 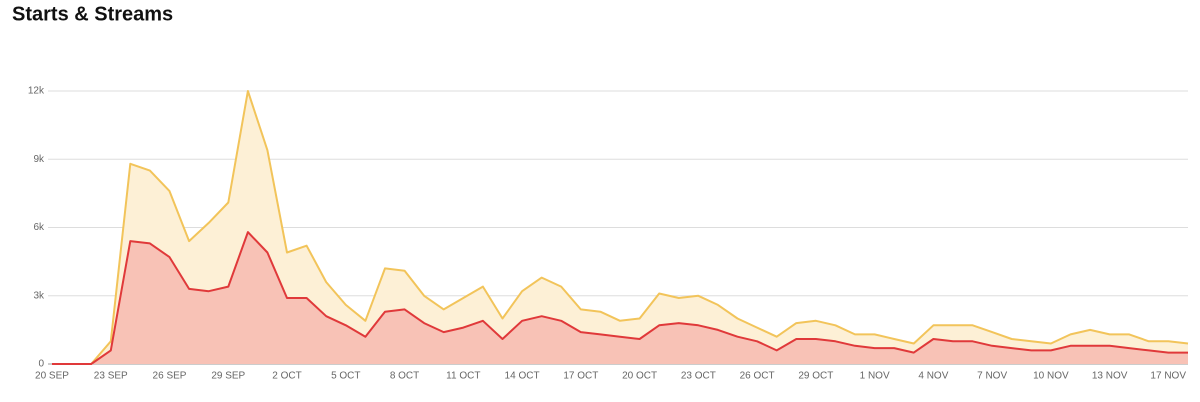 I want to click on x-tick-label: 13 NOV, so click(x=1110, y=376).